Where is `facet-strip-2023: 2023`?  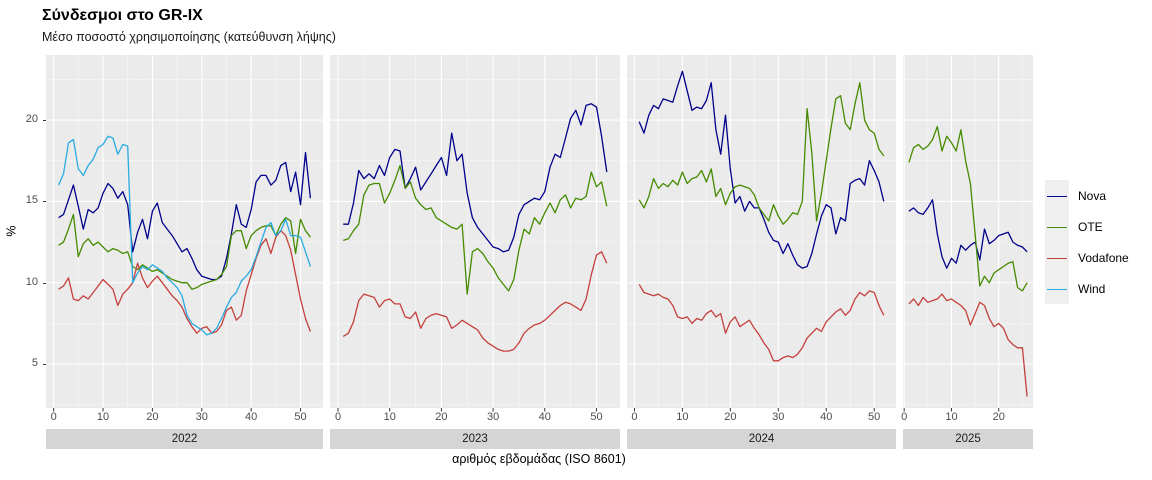 facet-strip-2023: 2023 is located at coordinates (475, 439).